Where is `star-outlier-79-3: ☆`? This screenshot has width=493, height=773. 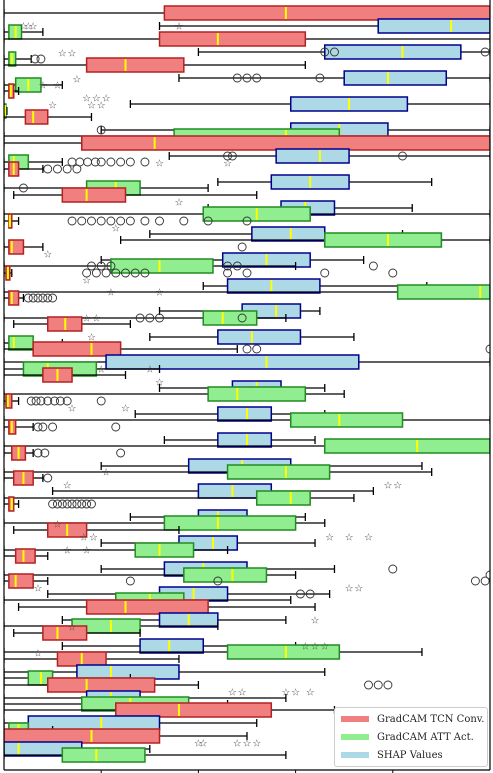
star-outlier-79-3: ☆ is located at coordinates (295, 693).